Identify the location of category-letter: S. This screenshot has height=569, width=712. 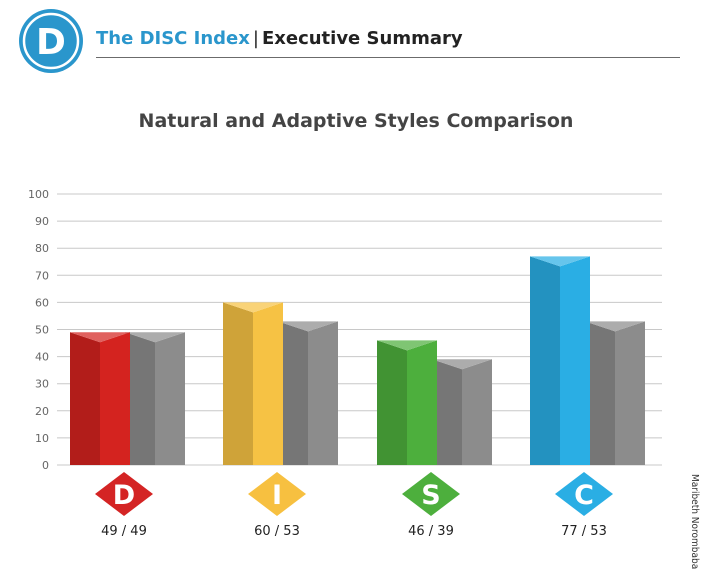
(430, 495).